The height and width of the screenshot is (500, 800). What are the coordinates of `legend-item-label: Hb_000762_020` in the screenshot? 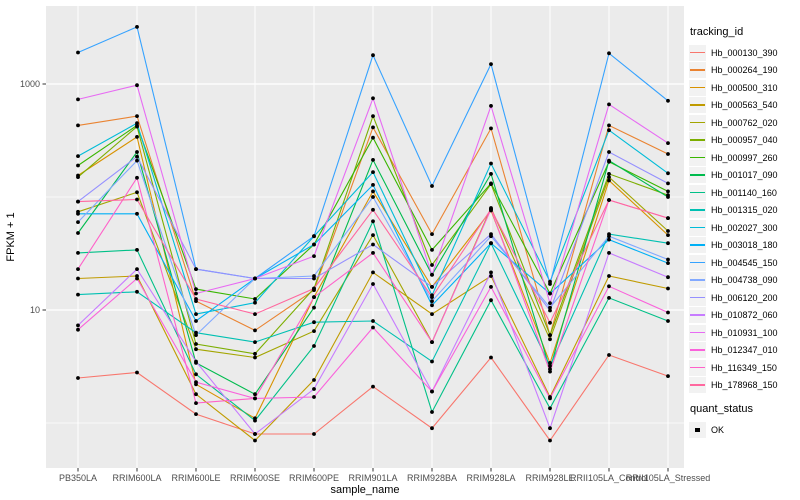 It's located at (744, 122).